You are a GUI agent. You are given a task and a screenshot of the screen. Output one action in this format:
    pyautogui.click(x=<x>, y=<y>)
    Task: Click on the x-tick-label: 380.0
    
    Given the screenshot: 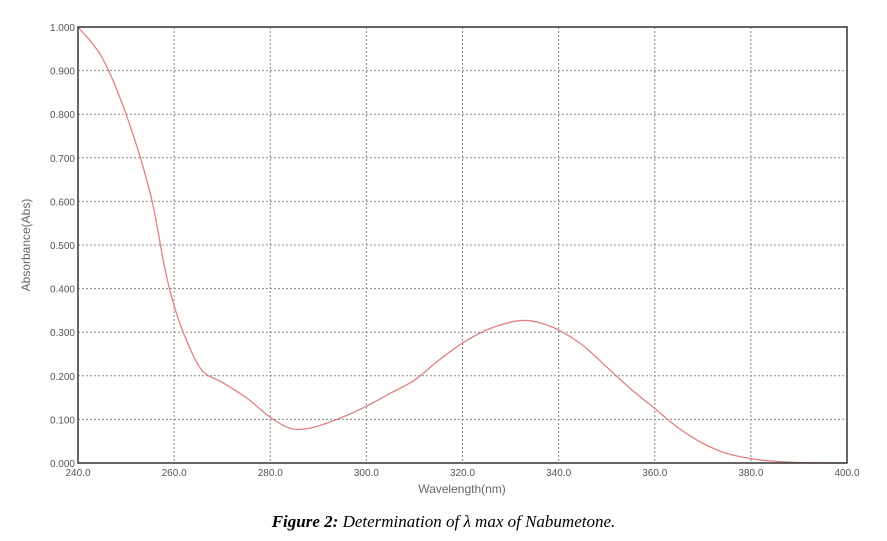 What is the action you would take?
    pyautogui.click(x=750, y=473)
    